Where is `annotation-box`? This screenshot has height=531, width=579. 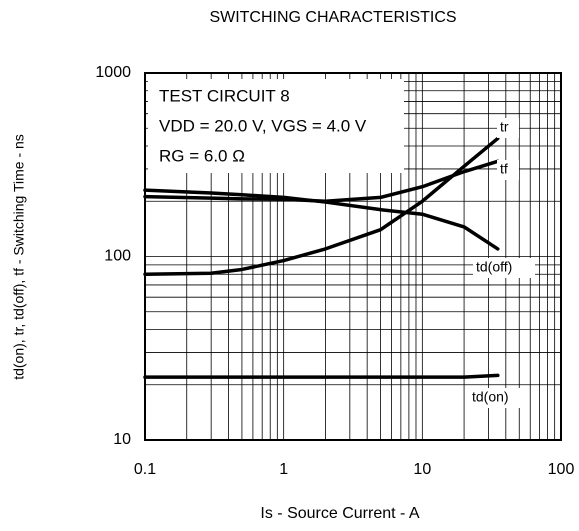 annotation-box is located at coordinates (276, 126).